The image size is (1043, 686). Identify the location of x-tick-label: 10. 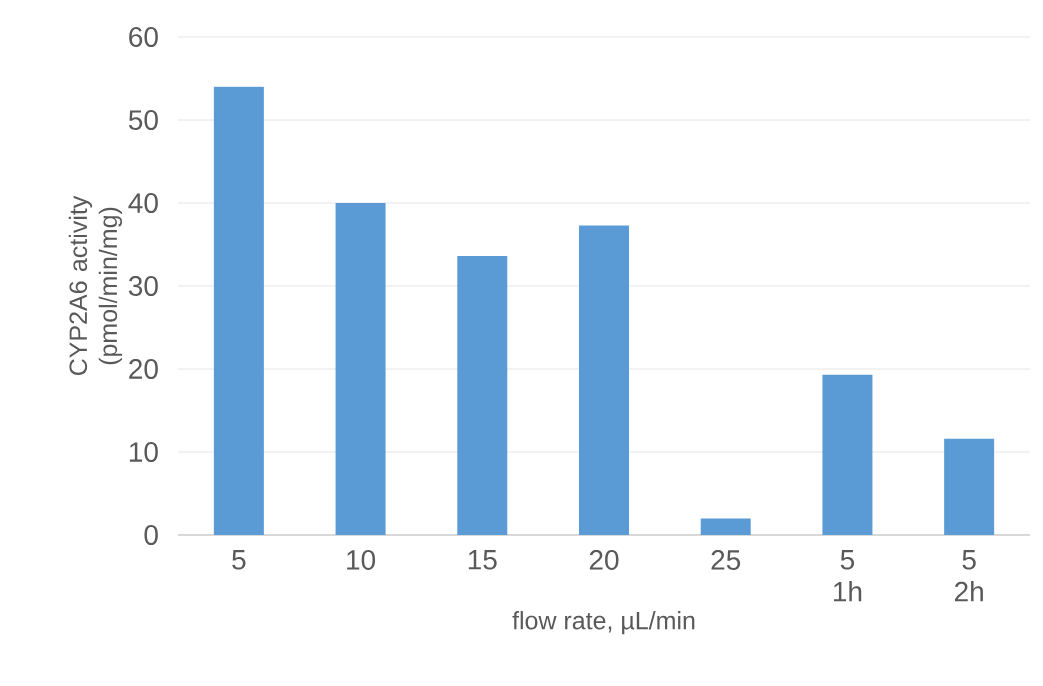
(361, 560).